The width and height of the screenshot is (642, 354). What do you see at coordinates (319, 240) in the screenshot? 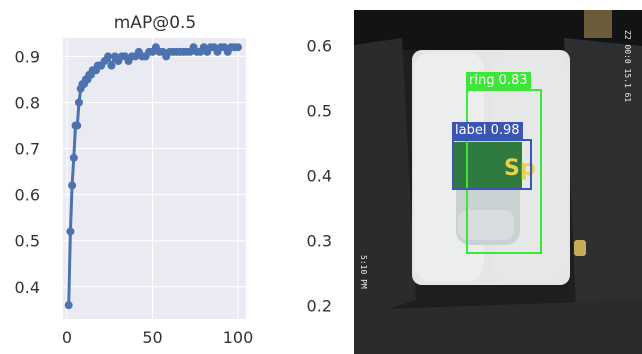
I see `right-tick-label: 0.3` at bounding box center [319, 240].